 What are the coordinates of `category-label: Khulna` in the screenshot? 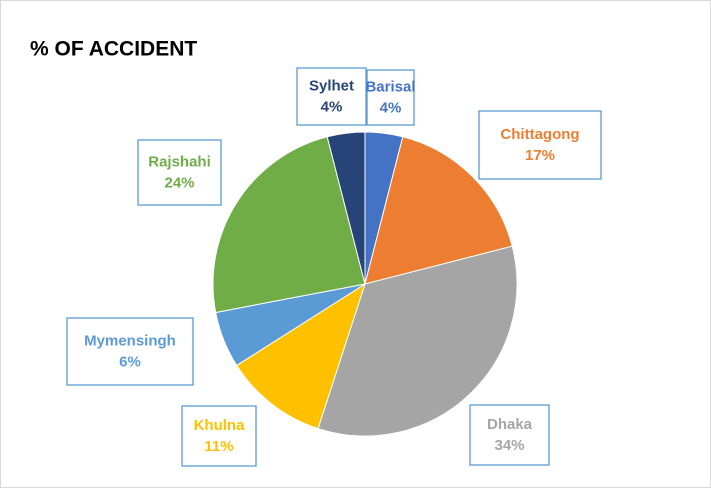 It's located at (219, 425).